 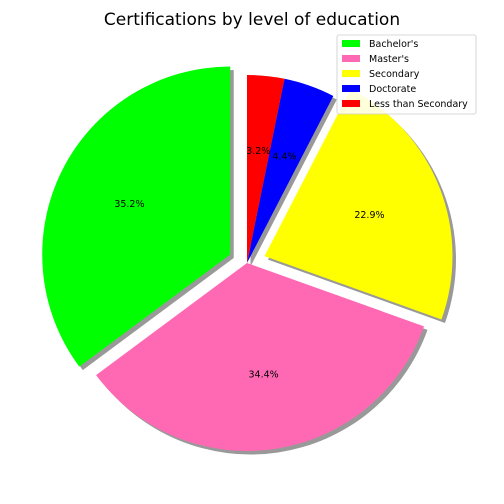 What do you see at coordinates (369, 215) in the screenshot?
I see `slice-label-secondary: 22.9%` at bounding box center [369, 215].